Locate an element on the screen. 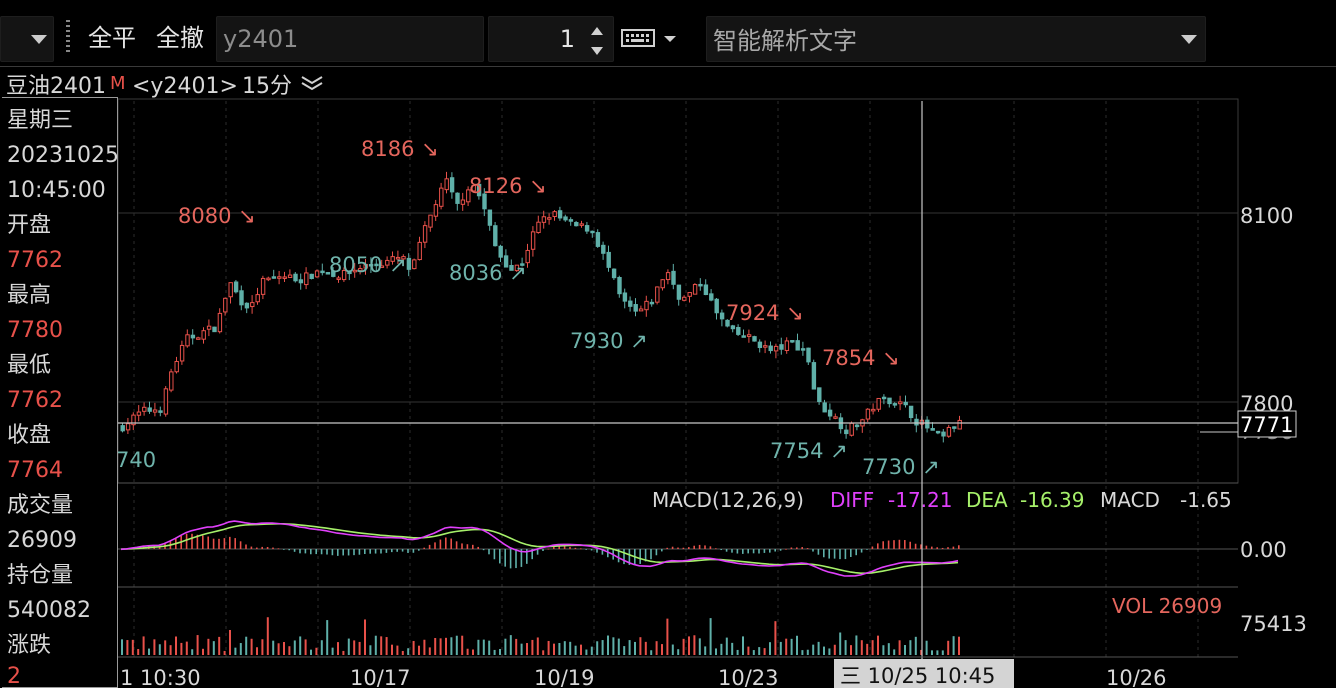 The width and height of the screenshot is (1336, 688). account-dropdown is located at coordinates (27, 39).